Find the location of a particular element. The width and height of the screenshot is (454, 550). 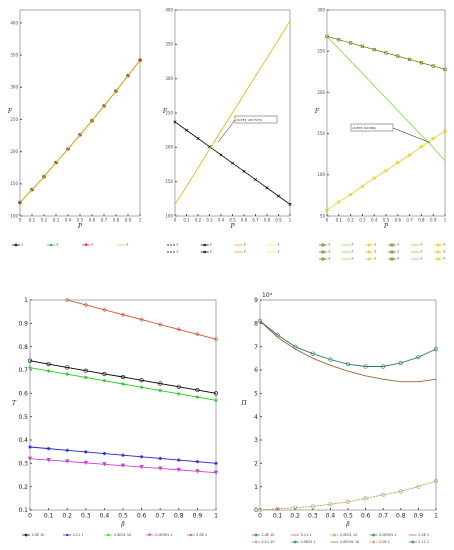

y-tick-label: 150 is located at coordinates (169, 181).